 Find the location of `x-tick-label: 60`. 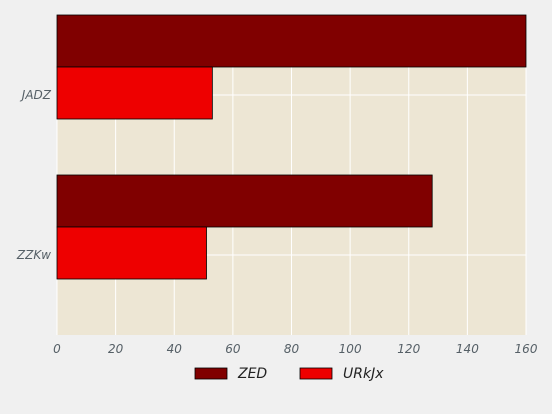

x-tick-label: 60 is located at coordinates (233, 349).